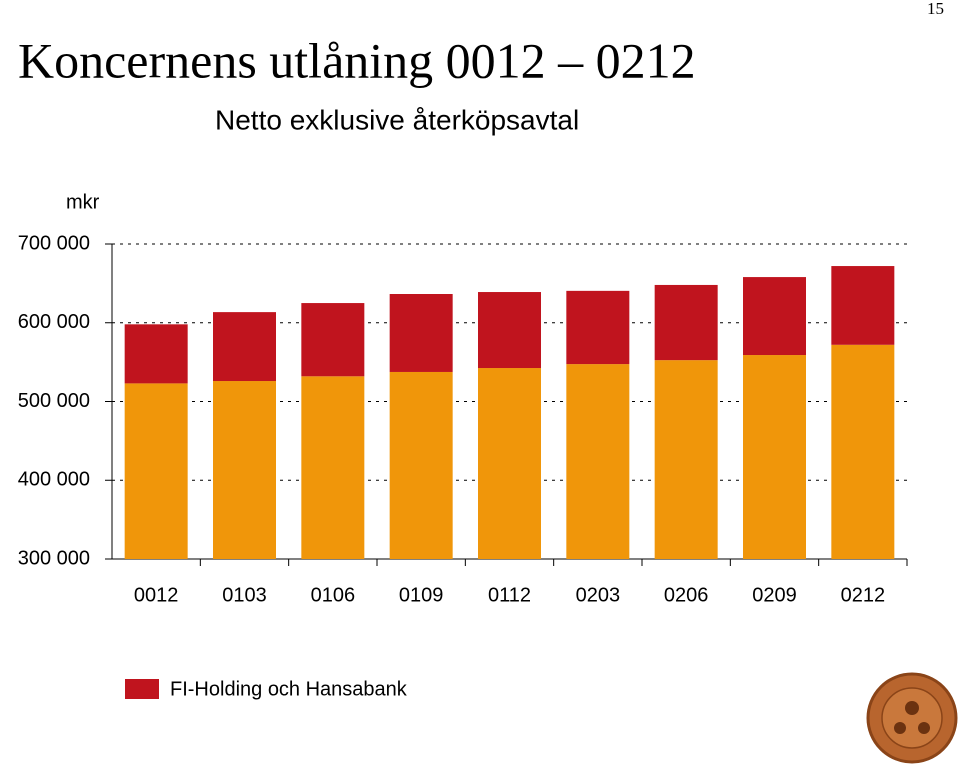  I want to click on y-tick-label: 600 000, so click(54, 322).